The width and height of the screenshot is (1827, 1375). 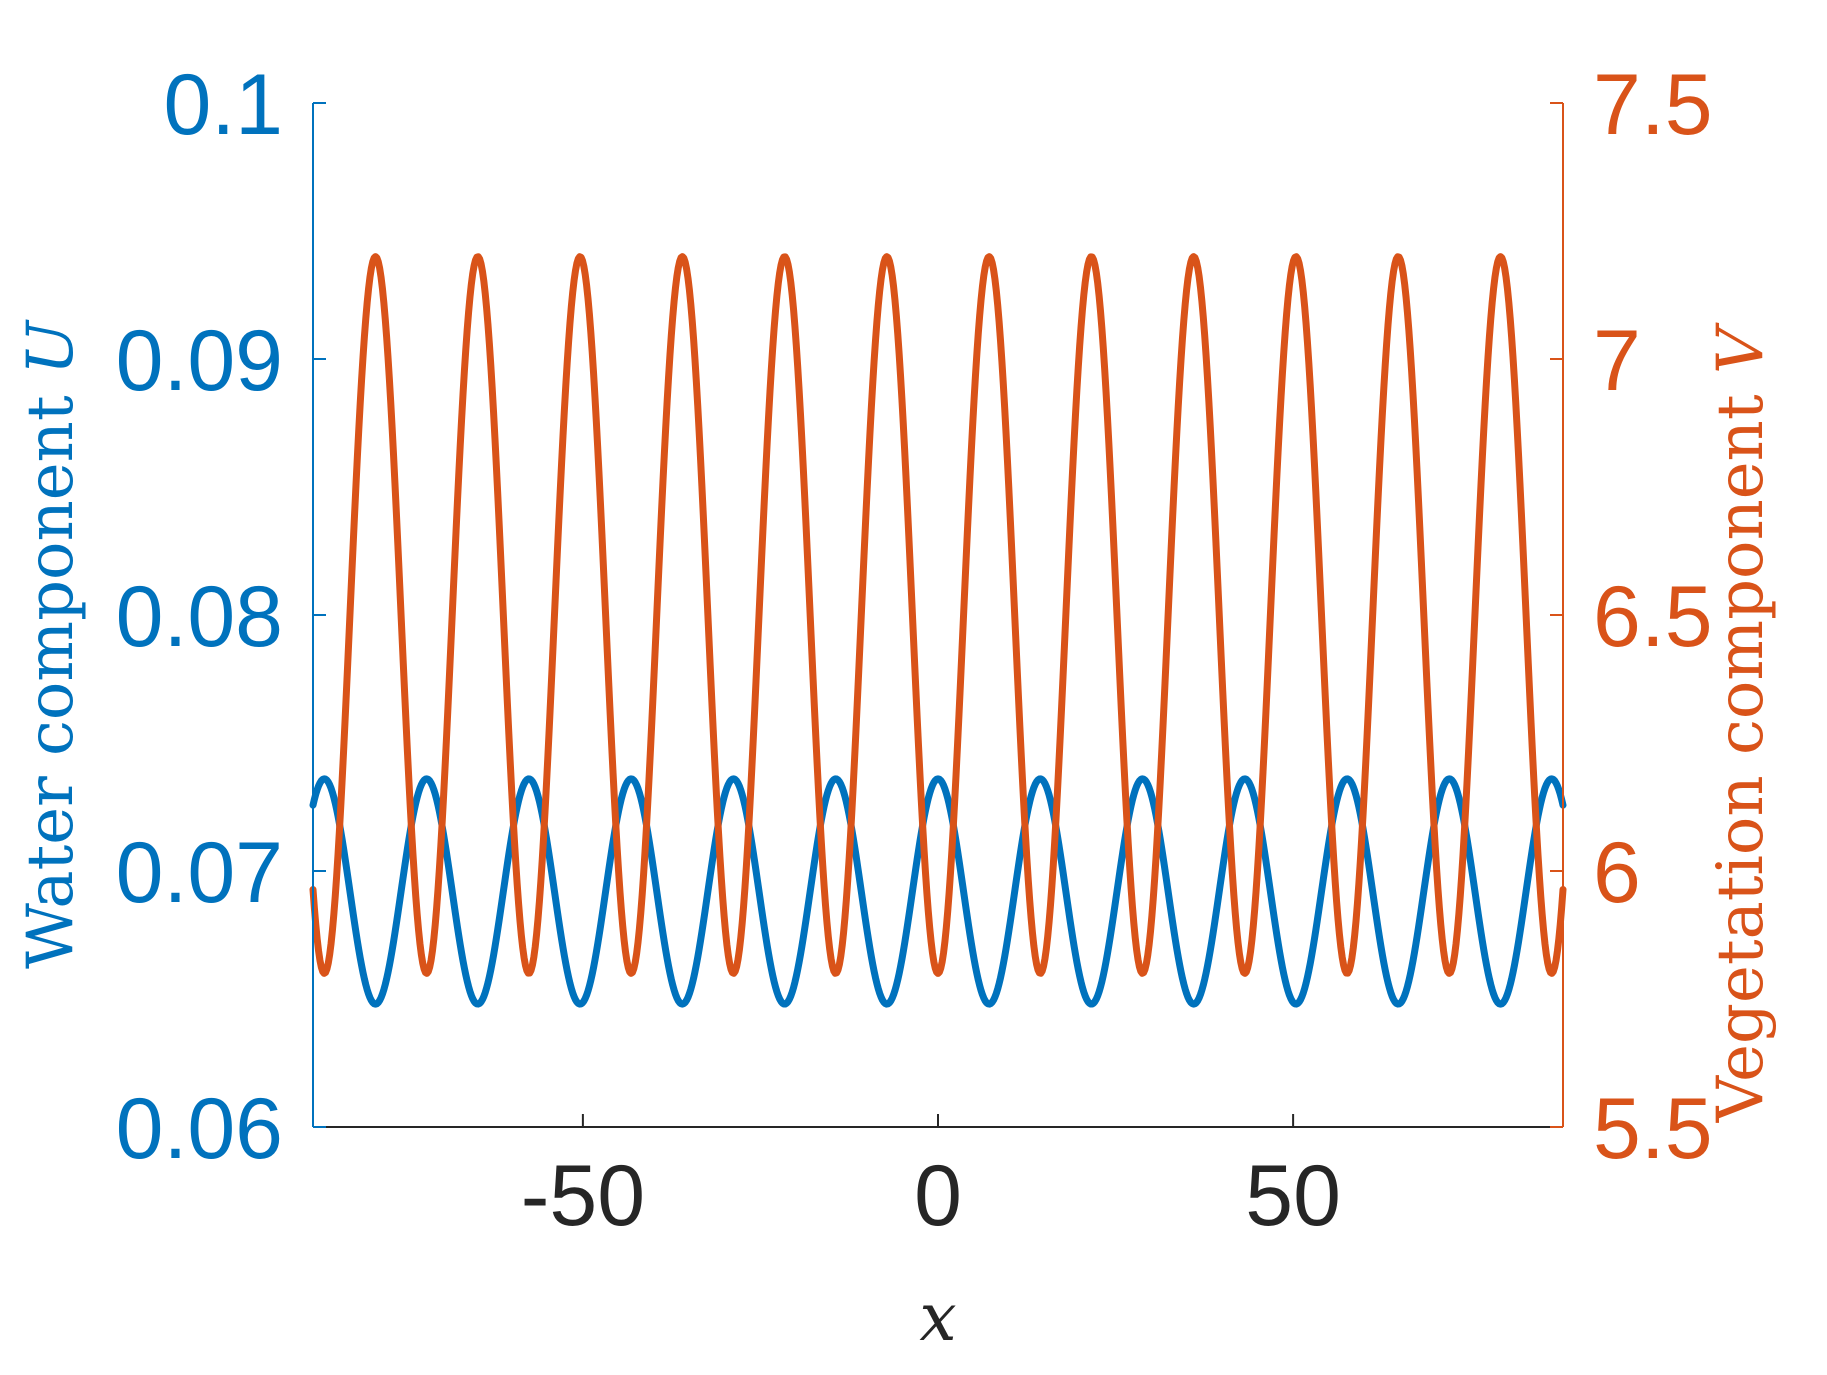 What do you see at coordinates (583, 1196) in the screenshot?
I see `x-tick-label: -50` at bounding box center [583, 1196].